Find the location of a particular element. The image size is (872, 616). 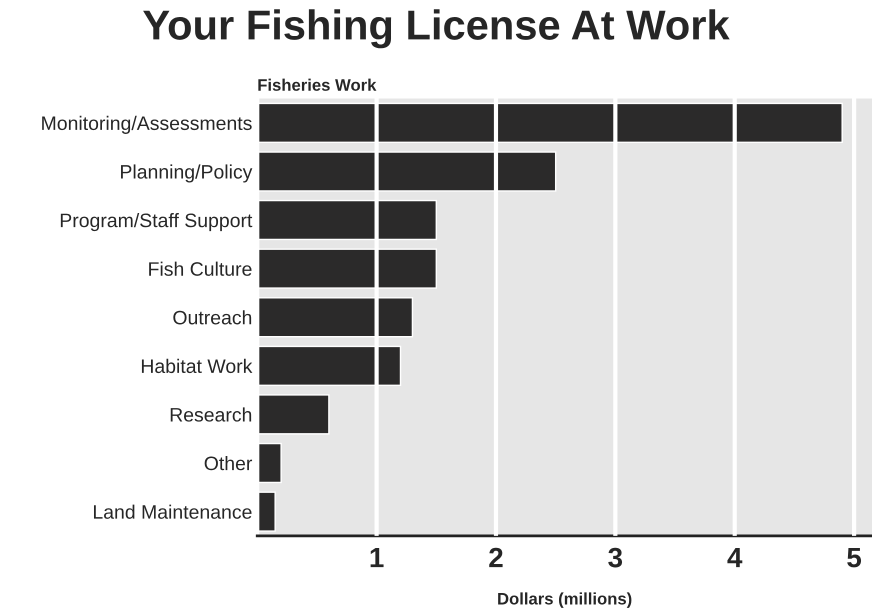

y-tick-label: Program/Staff Support is located at coordinates (156, 222).